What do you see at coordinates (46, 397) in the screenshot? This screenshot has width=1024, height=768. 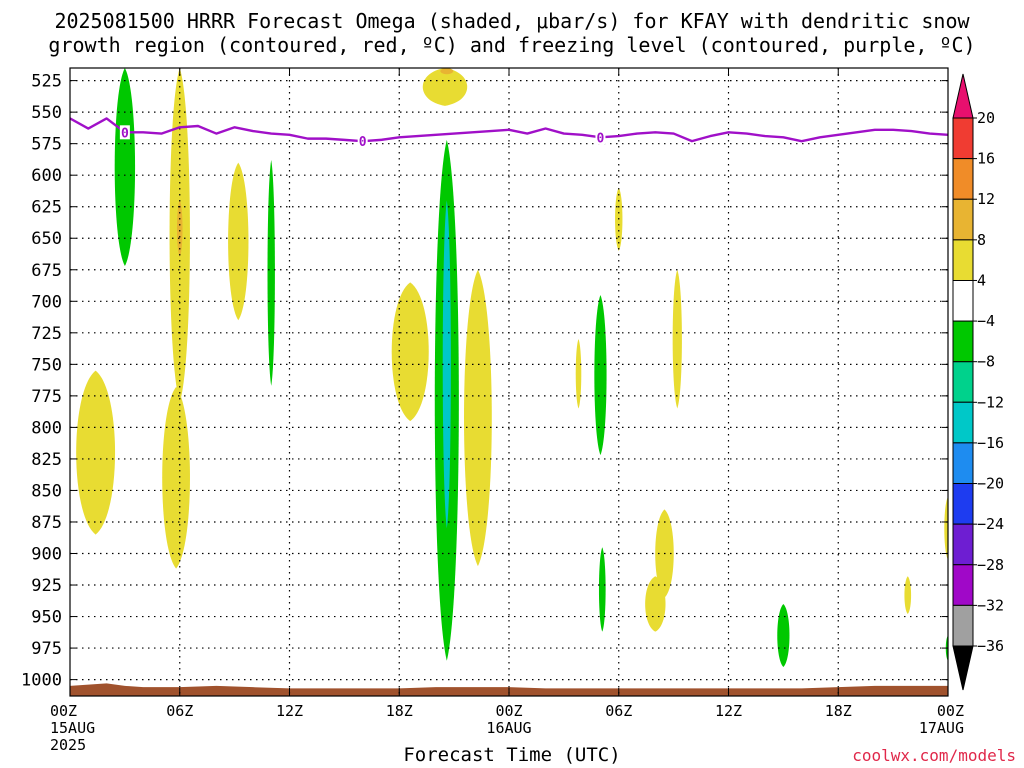 I see `y-tick-label-775: 775` at bounding box center [46, 397].